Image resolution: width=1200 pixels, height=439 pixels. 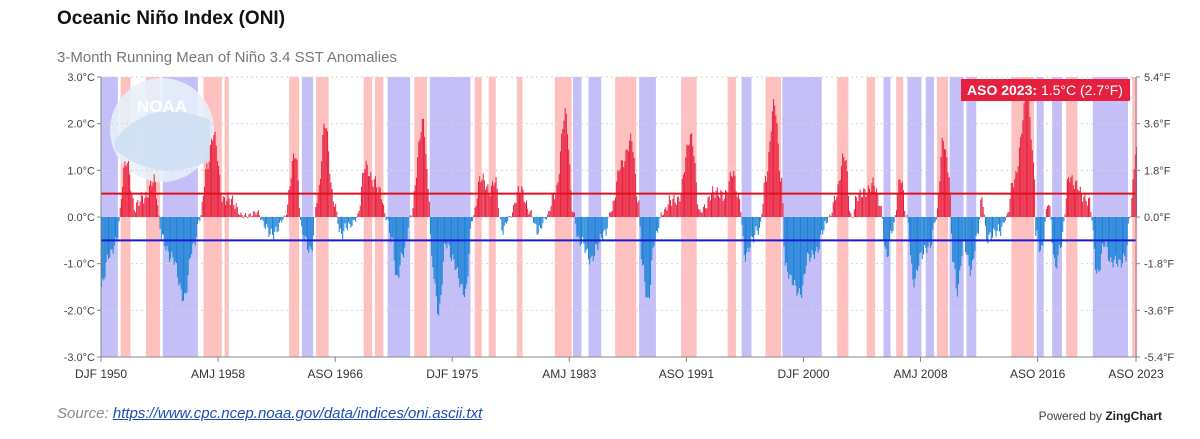 I want to click on powered-by: Powered by ZingChart, so click(x=1100, y=416).